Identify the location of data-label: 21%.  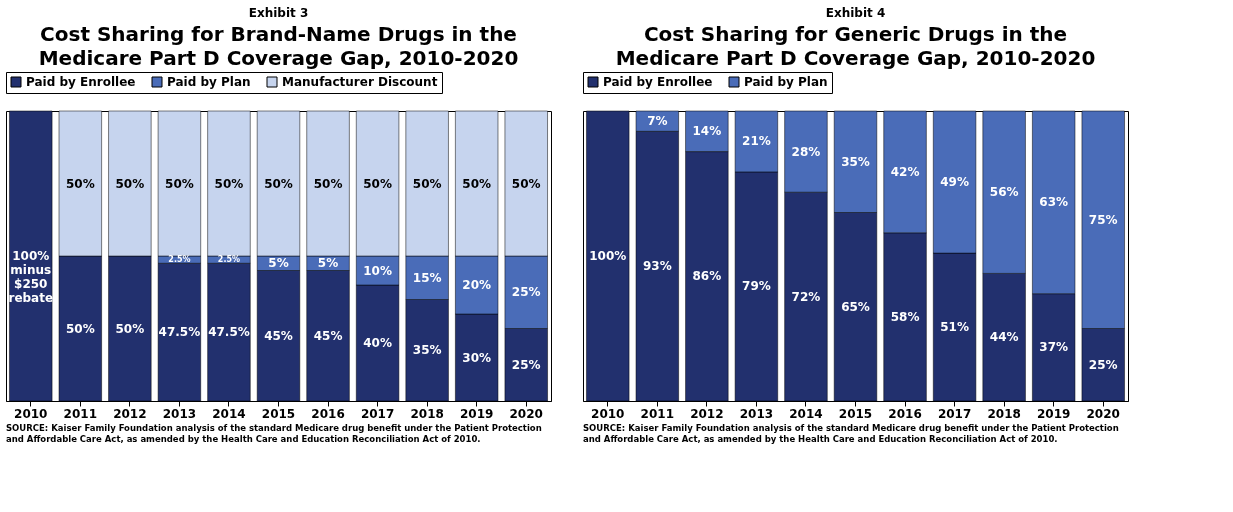
(756, 141).